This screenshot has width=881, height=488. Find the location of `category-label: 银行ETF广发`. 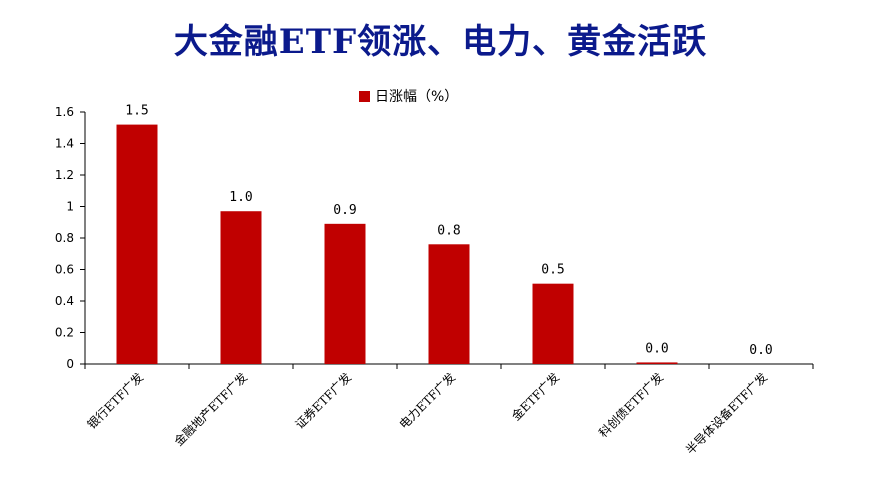

category-label: 银行ETF广发 is located at coordinates (115, 401).